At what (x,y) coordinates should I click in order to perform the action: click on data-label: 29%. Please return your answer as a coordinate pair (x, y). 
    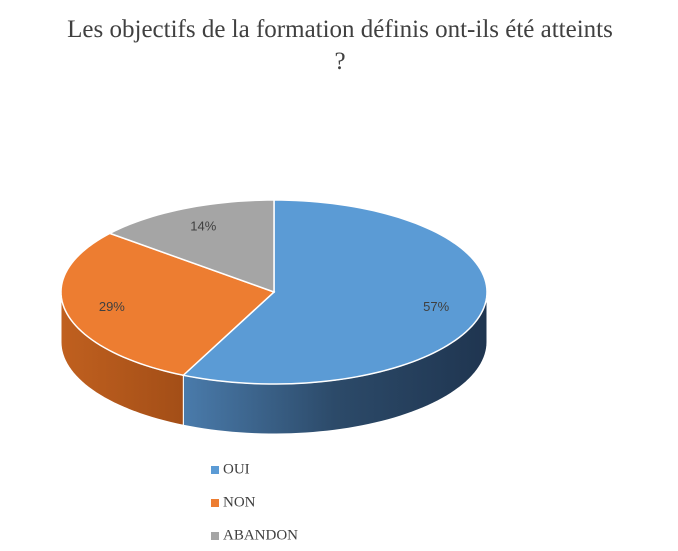
    Looking at the image, I should click on (112, 306).